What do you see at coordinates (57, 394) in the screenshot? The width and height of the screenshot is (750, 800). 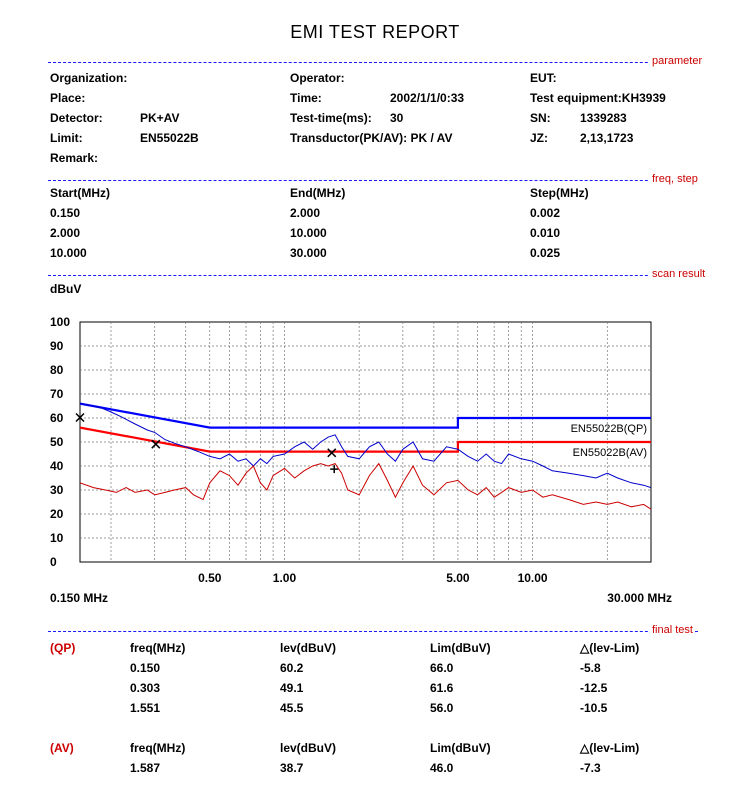 I see `y-tick-label: 70` at bounding box center [57, 394].